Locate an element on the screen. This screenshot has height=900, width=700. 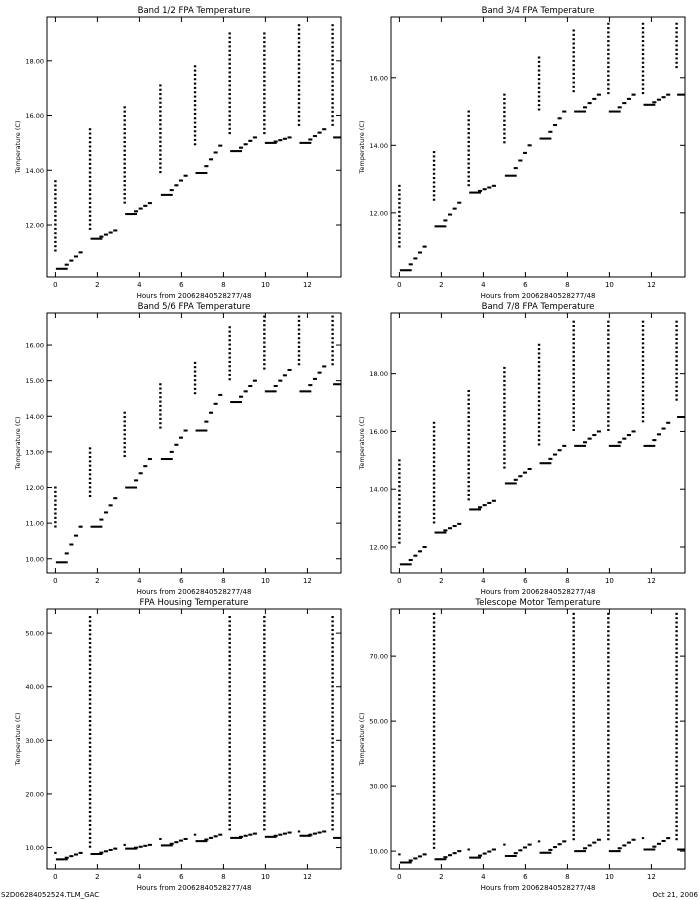
y-axis-label: Temperature (C) is located at coordinates (18, 148).